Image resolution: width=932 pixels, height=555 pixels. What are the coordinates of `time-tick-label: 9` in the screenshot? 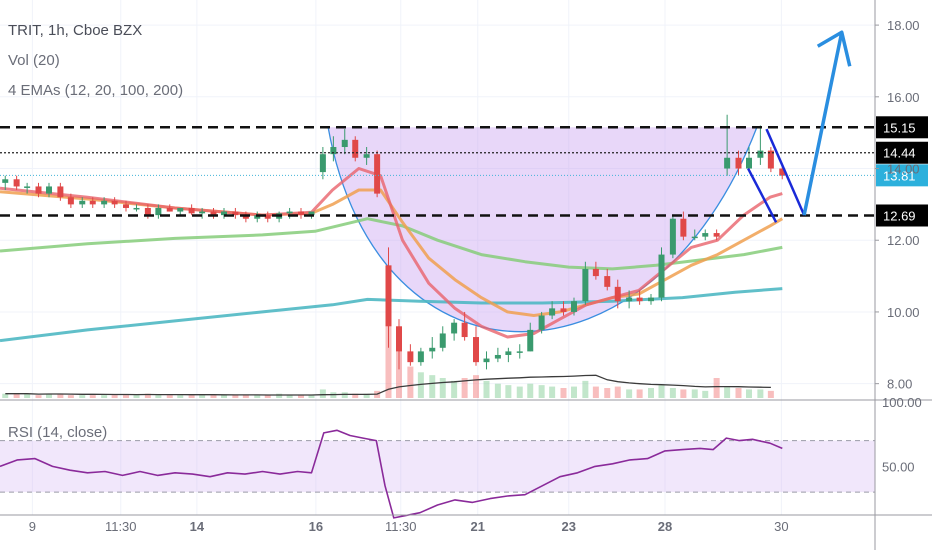 It's located at (32, 526).